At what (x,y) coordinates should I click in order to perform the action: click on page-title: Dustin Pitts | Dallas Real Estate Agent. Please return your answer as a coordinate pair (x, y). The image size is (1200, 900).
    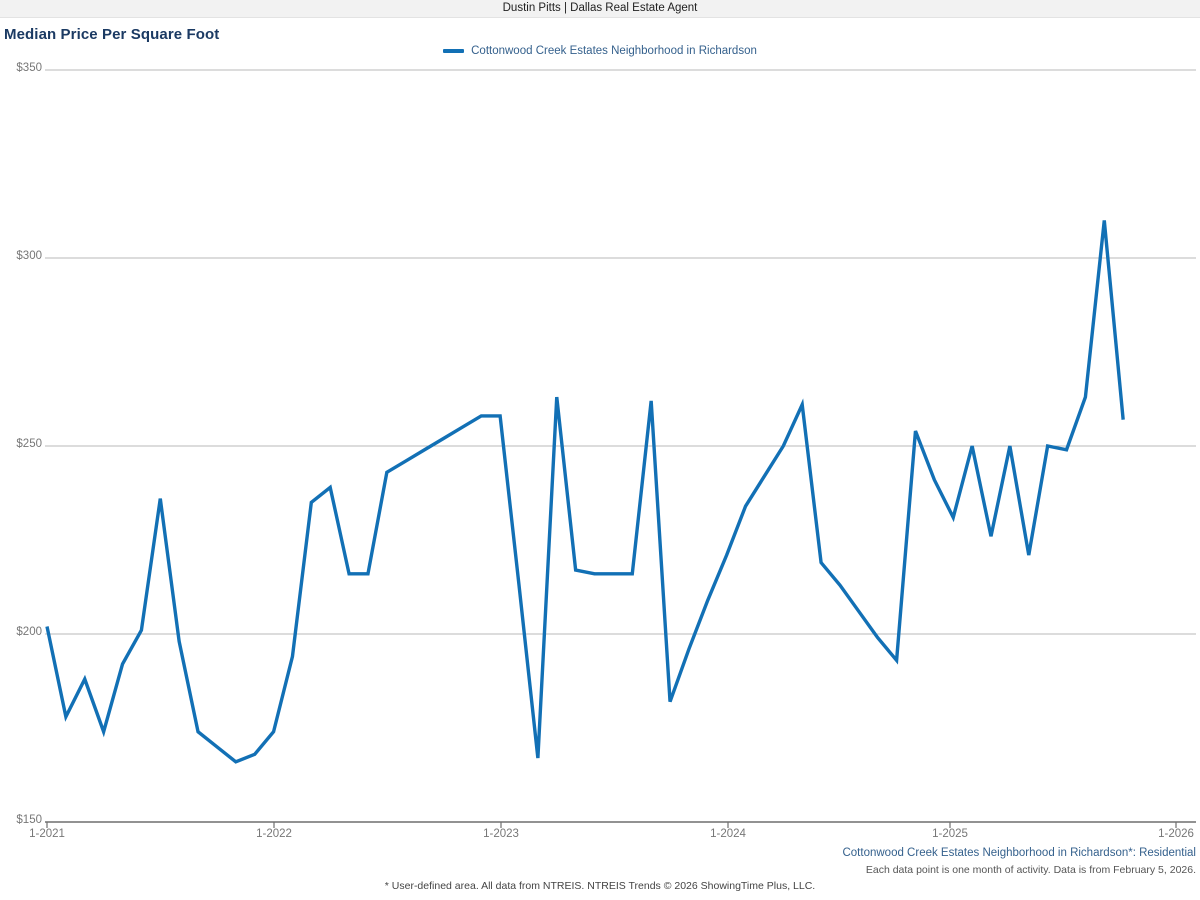
    Looking at the image, I should click on (600, 7).